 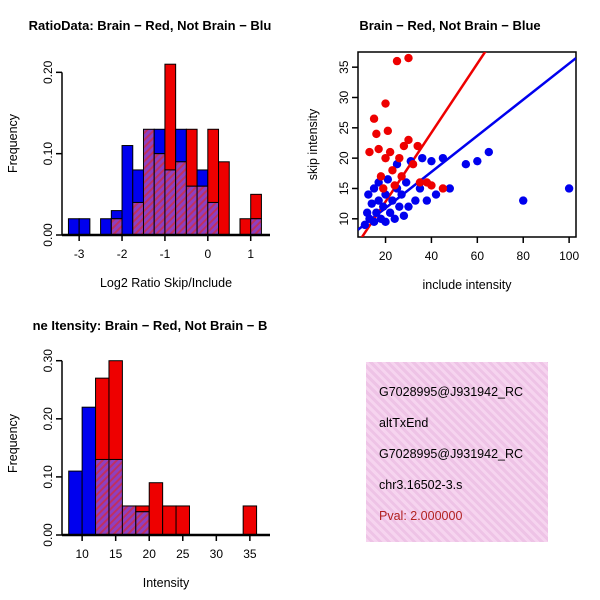 I want to click on pvalue-line: Pval: 2.000000, so click(x=421, y=516).